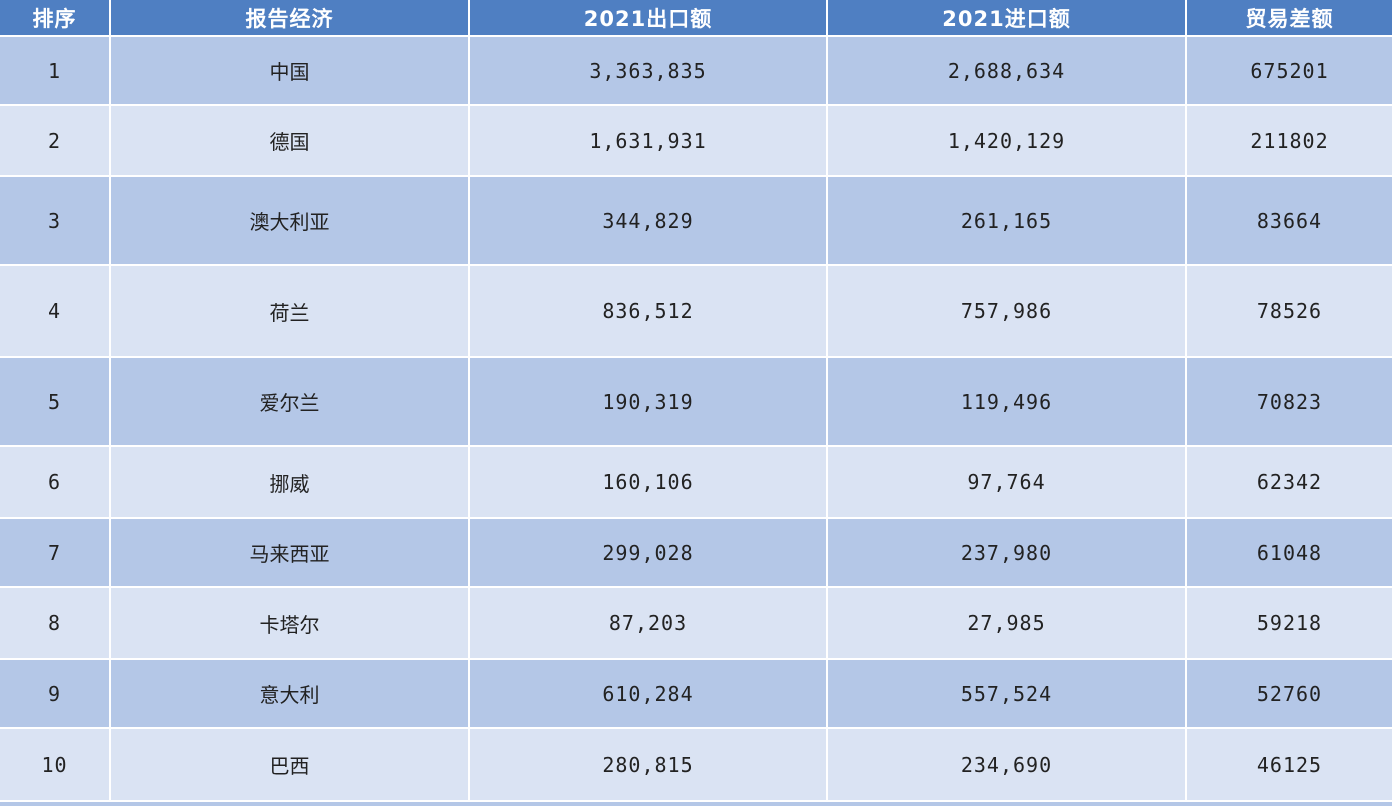 Image resolution: width=1392 pixels, height=806 pixels. What do you see at coordinates (54, 764) in the screenshot?
I see `cell-rank: 10` at bounding box center [54, 764].